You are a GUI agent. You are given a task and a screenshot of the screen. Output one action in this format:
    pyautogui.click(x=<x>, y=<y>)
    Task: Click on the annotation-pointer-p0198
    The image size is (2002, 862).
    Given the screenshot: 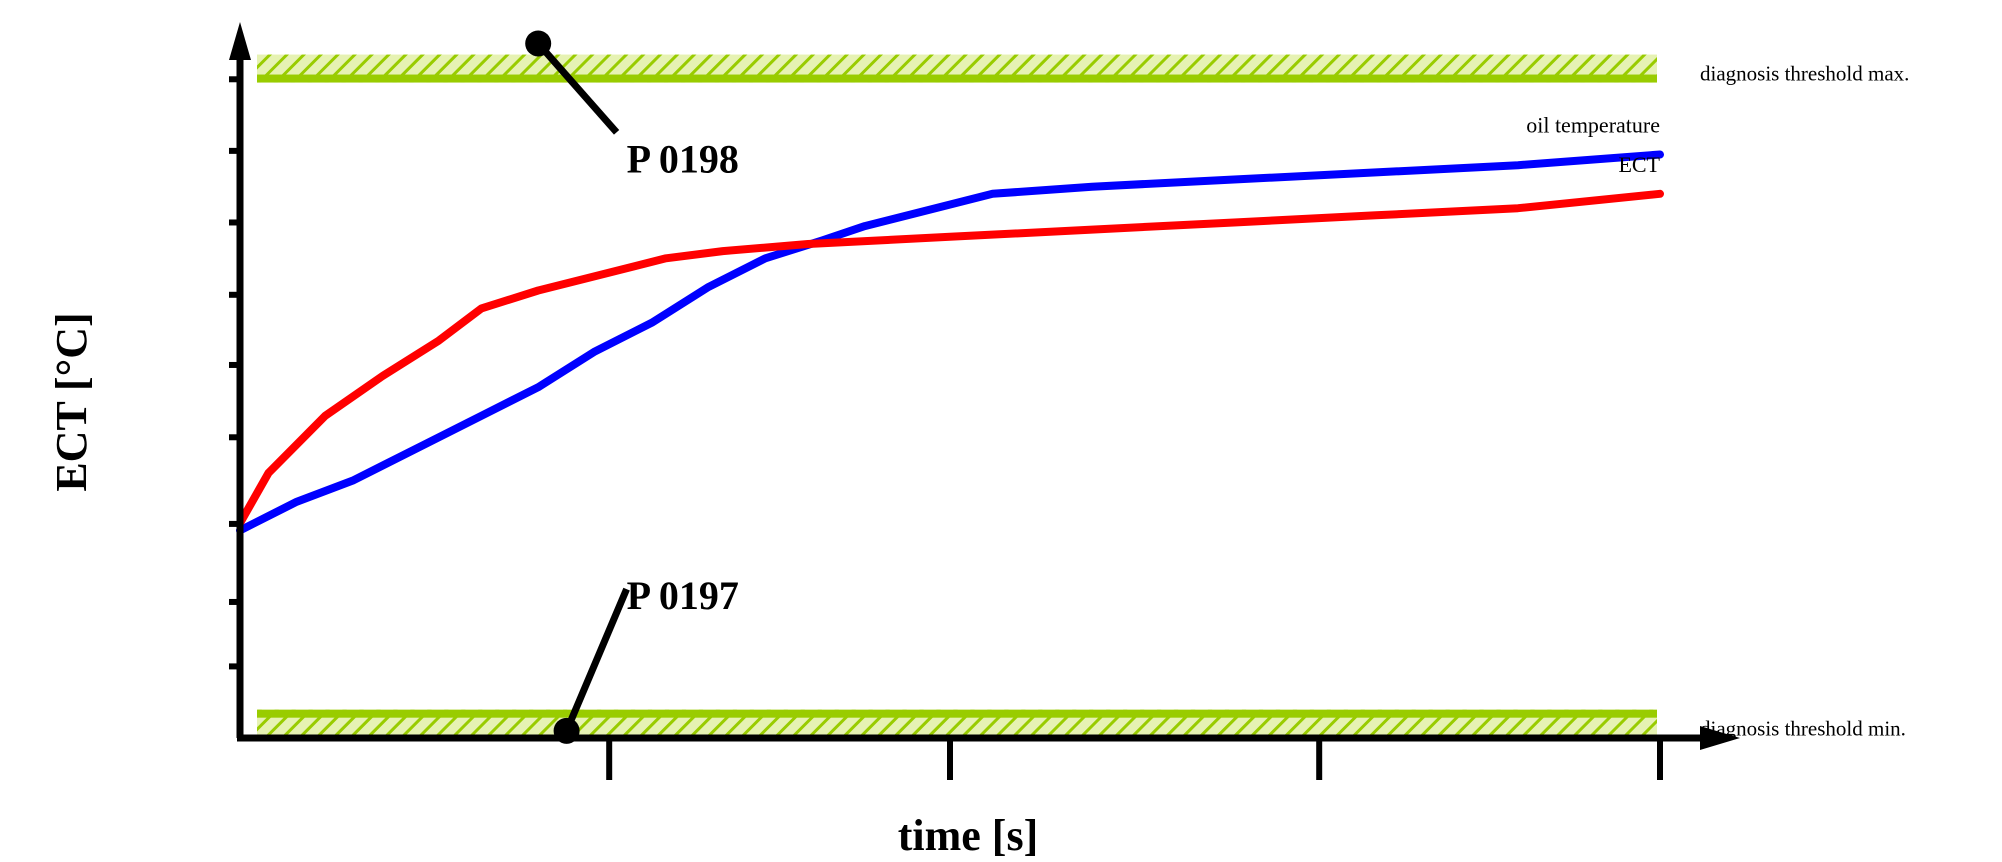 What is the action you would take?
    pyautogui.click(x=577, y=88)
    